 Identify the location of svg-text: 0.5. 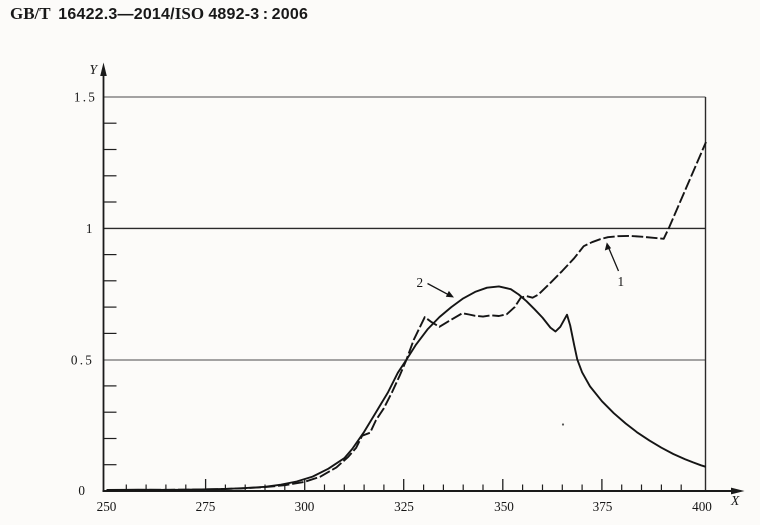
(82, 360).